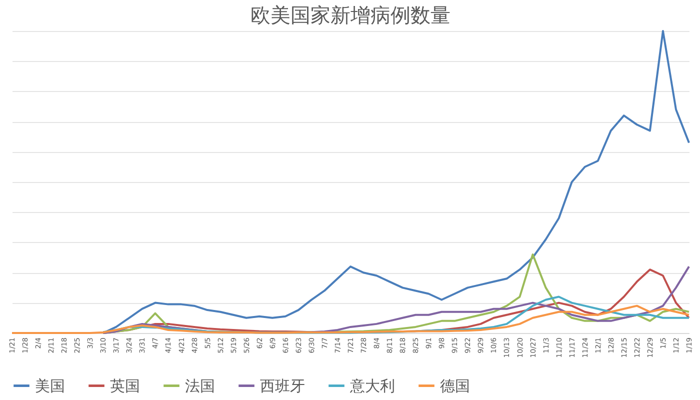  Describe the element at coordinates (282, 385) in the screenshot. I see `legend-label: 西班牙` at that location.